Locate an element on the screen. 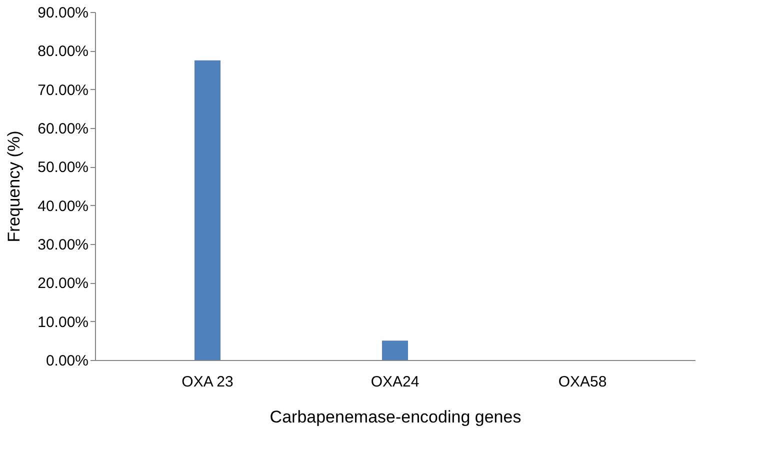 This screenshot has height=449, width=757. y-tick-label: 80.00% is located at coordinates (63, 51).